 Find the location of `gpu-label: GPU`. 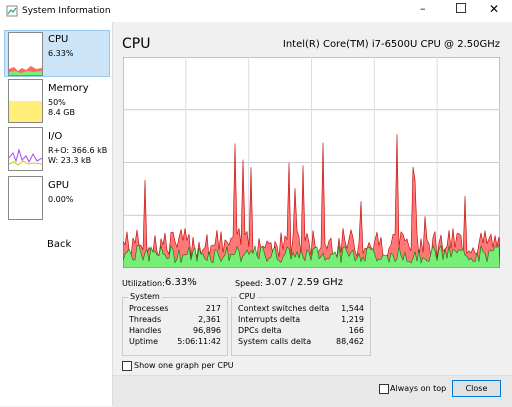

gpu-label: GPU is located at coordinates (59, 185).